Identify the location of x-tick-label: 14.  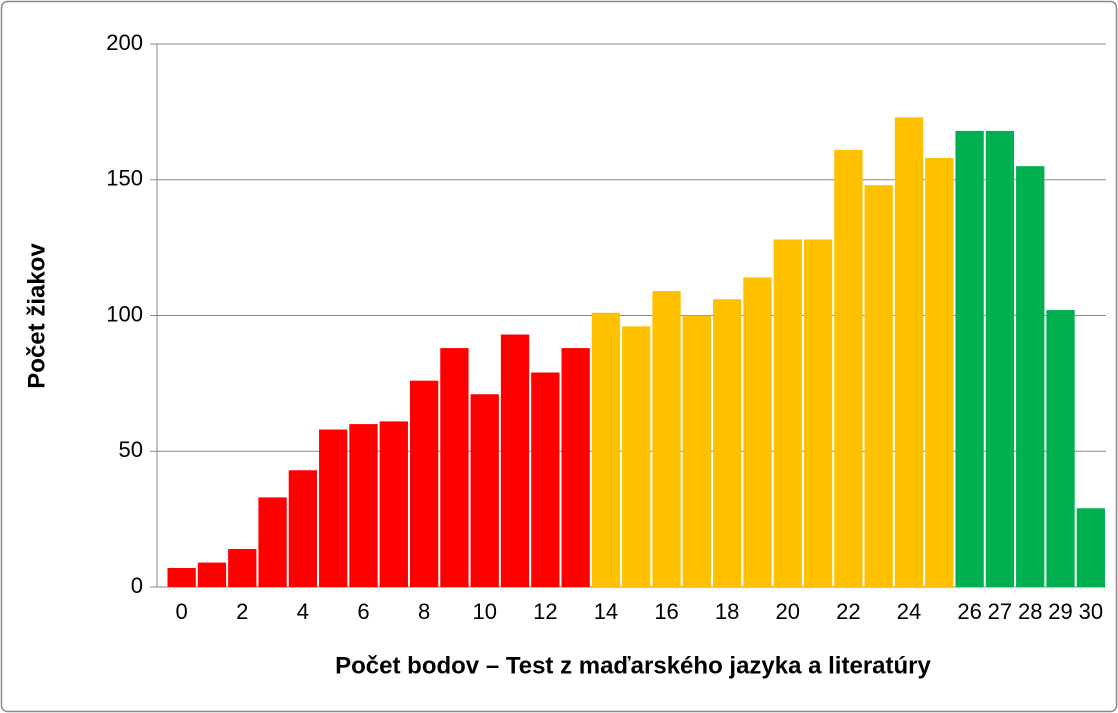
(606, 611).